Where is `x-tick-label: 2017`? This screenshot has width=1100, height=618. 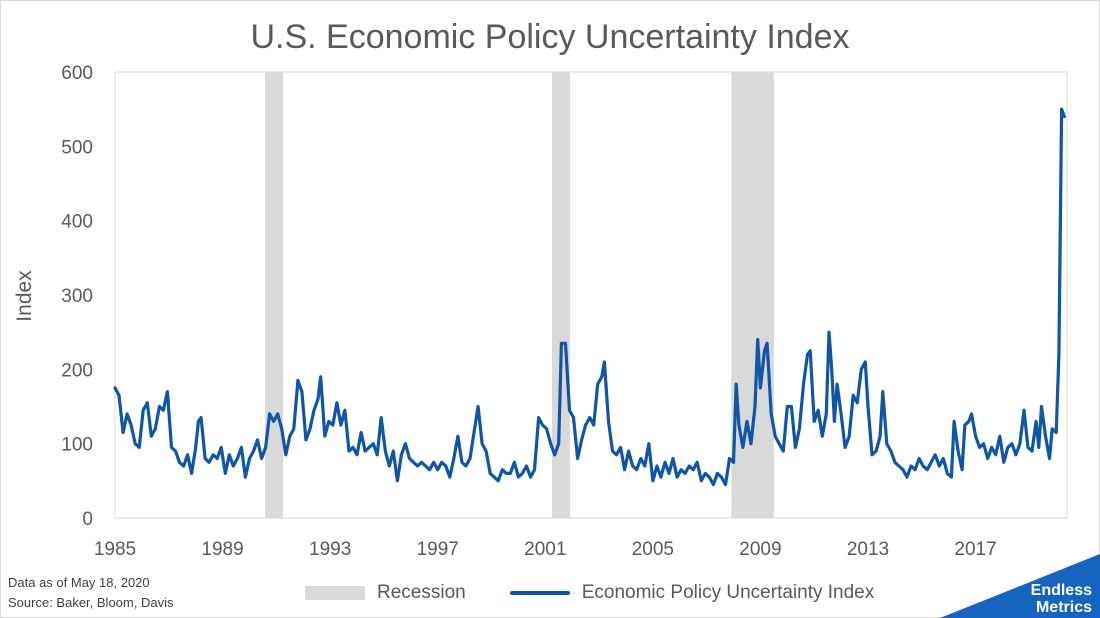
x-tick-label: 2017 is located at coordinates (975, 549).